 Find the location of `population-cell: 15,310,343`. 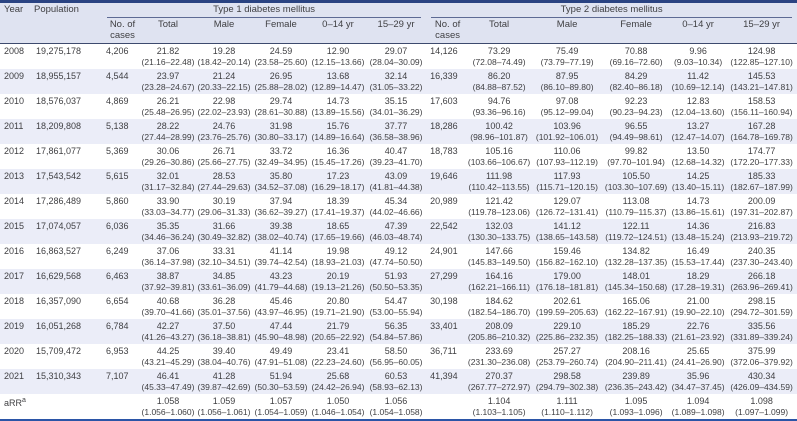

population-cell: 15,310,343 is located at coordinates (59, 376).